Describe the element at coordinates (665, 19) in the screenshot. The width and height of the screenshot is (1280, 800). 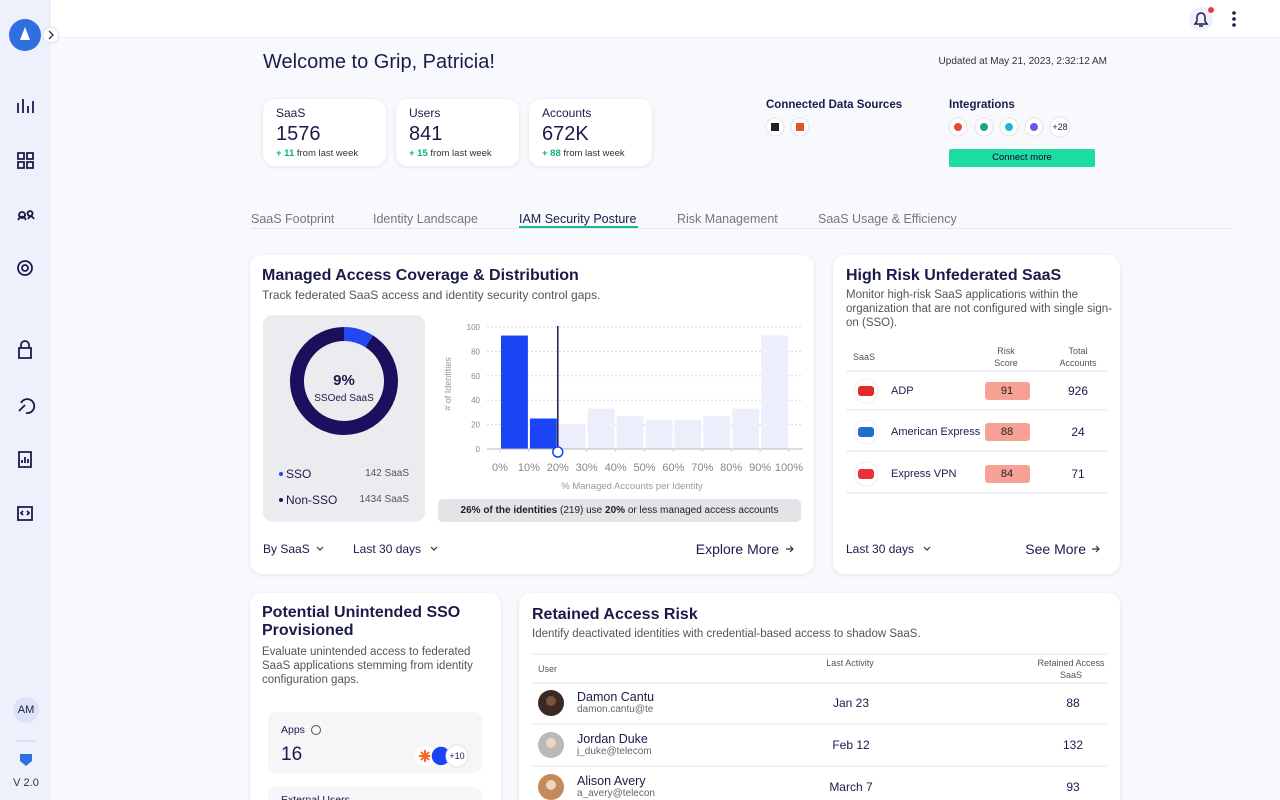
I see `top-bar` at that location.